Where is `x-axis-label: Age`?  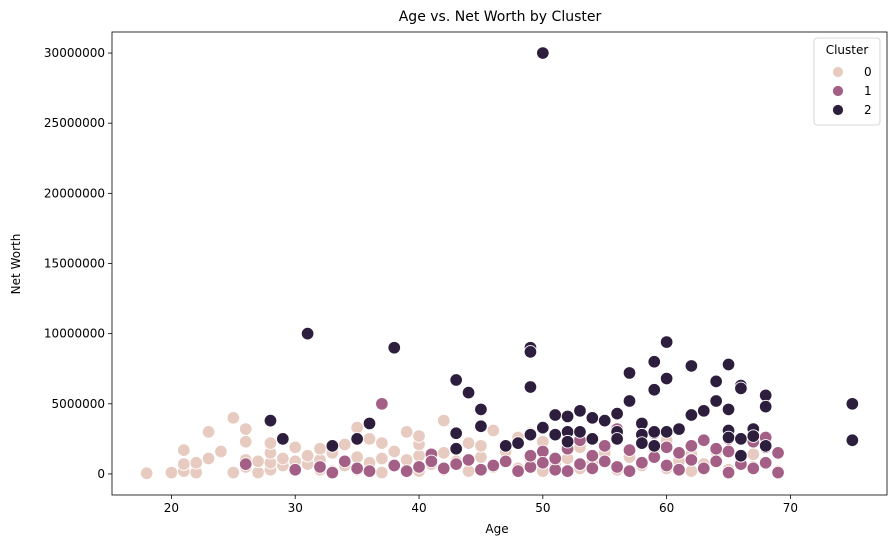
x-axis-label: Age is located at coordinates (496, 529).